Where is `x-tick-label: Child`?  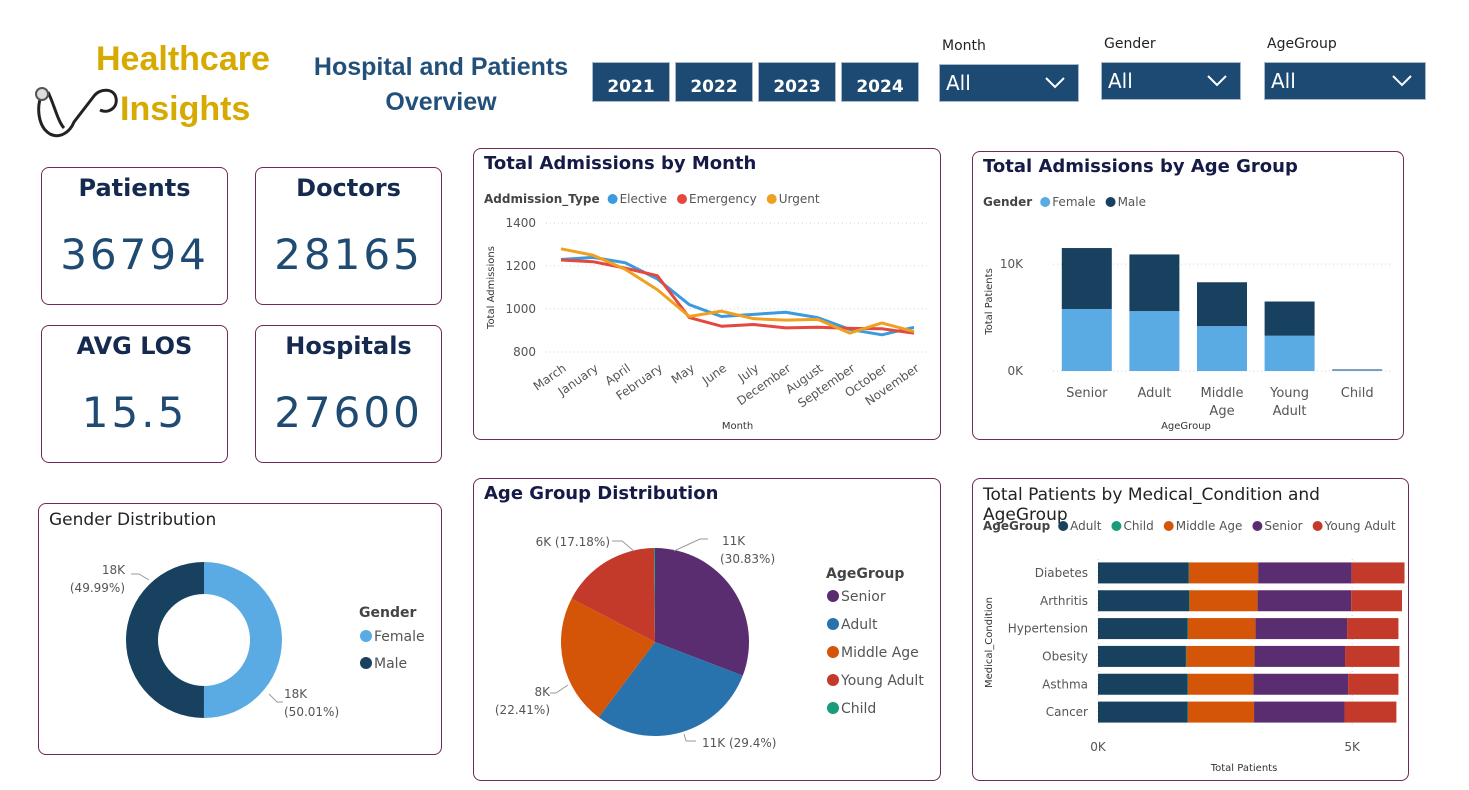 x-tick-label: Child is located at coordinates (1357, 393).